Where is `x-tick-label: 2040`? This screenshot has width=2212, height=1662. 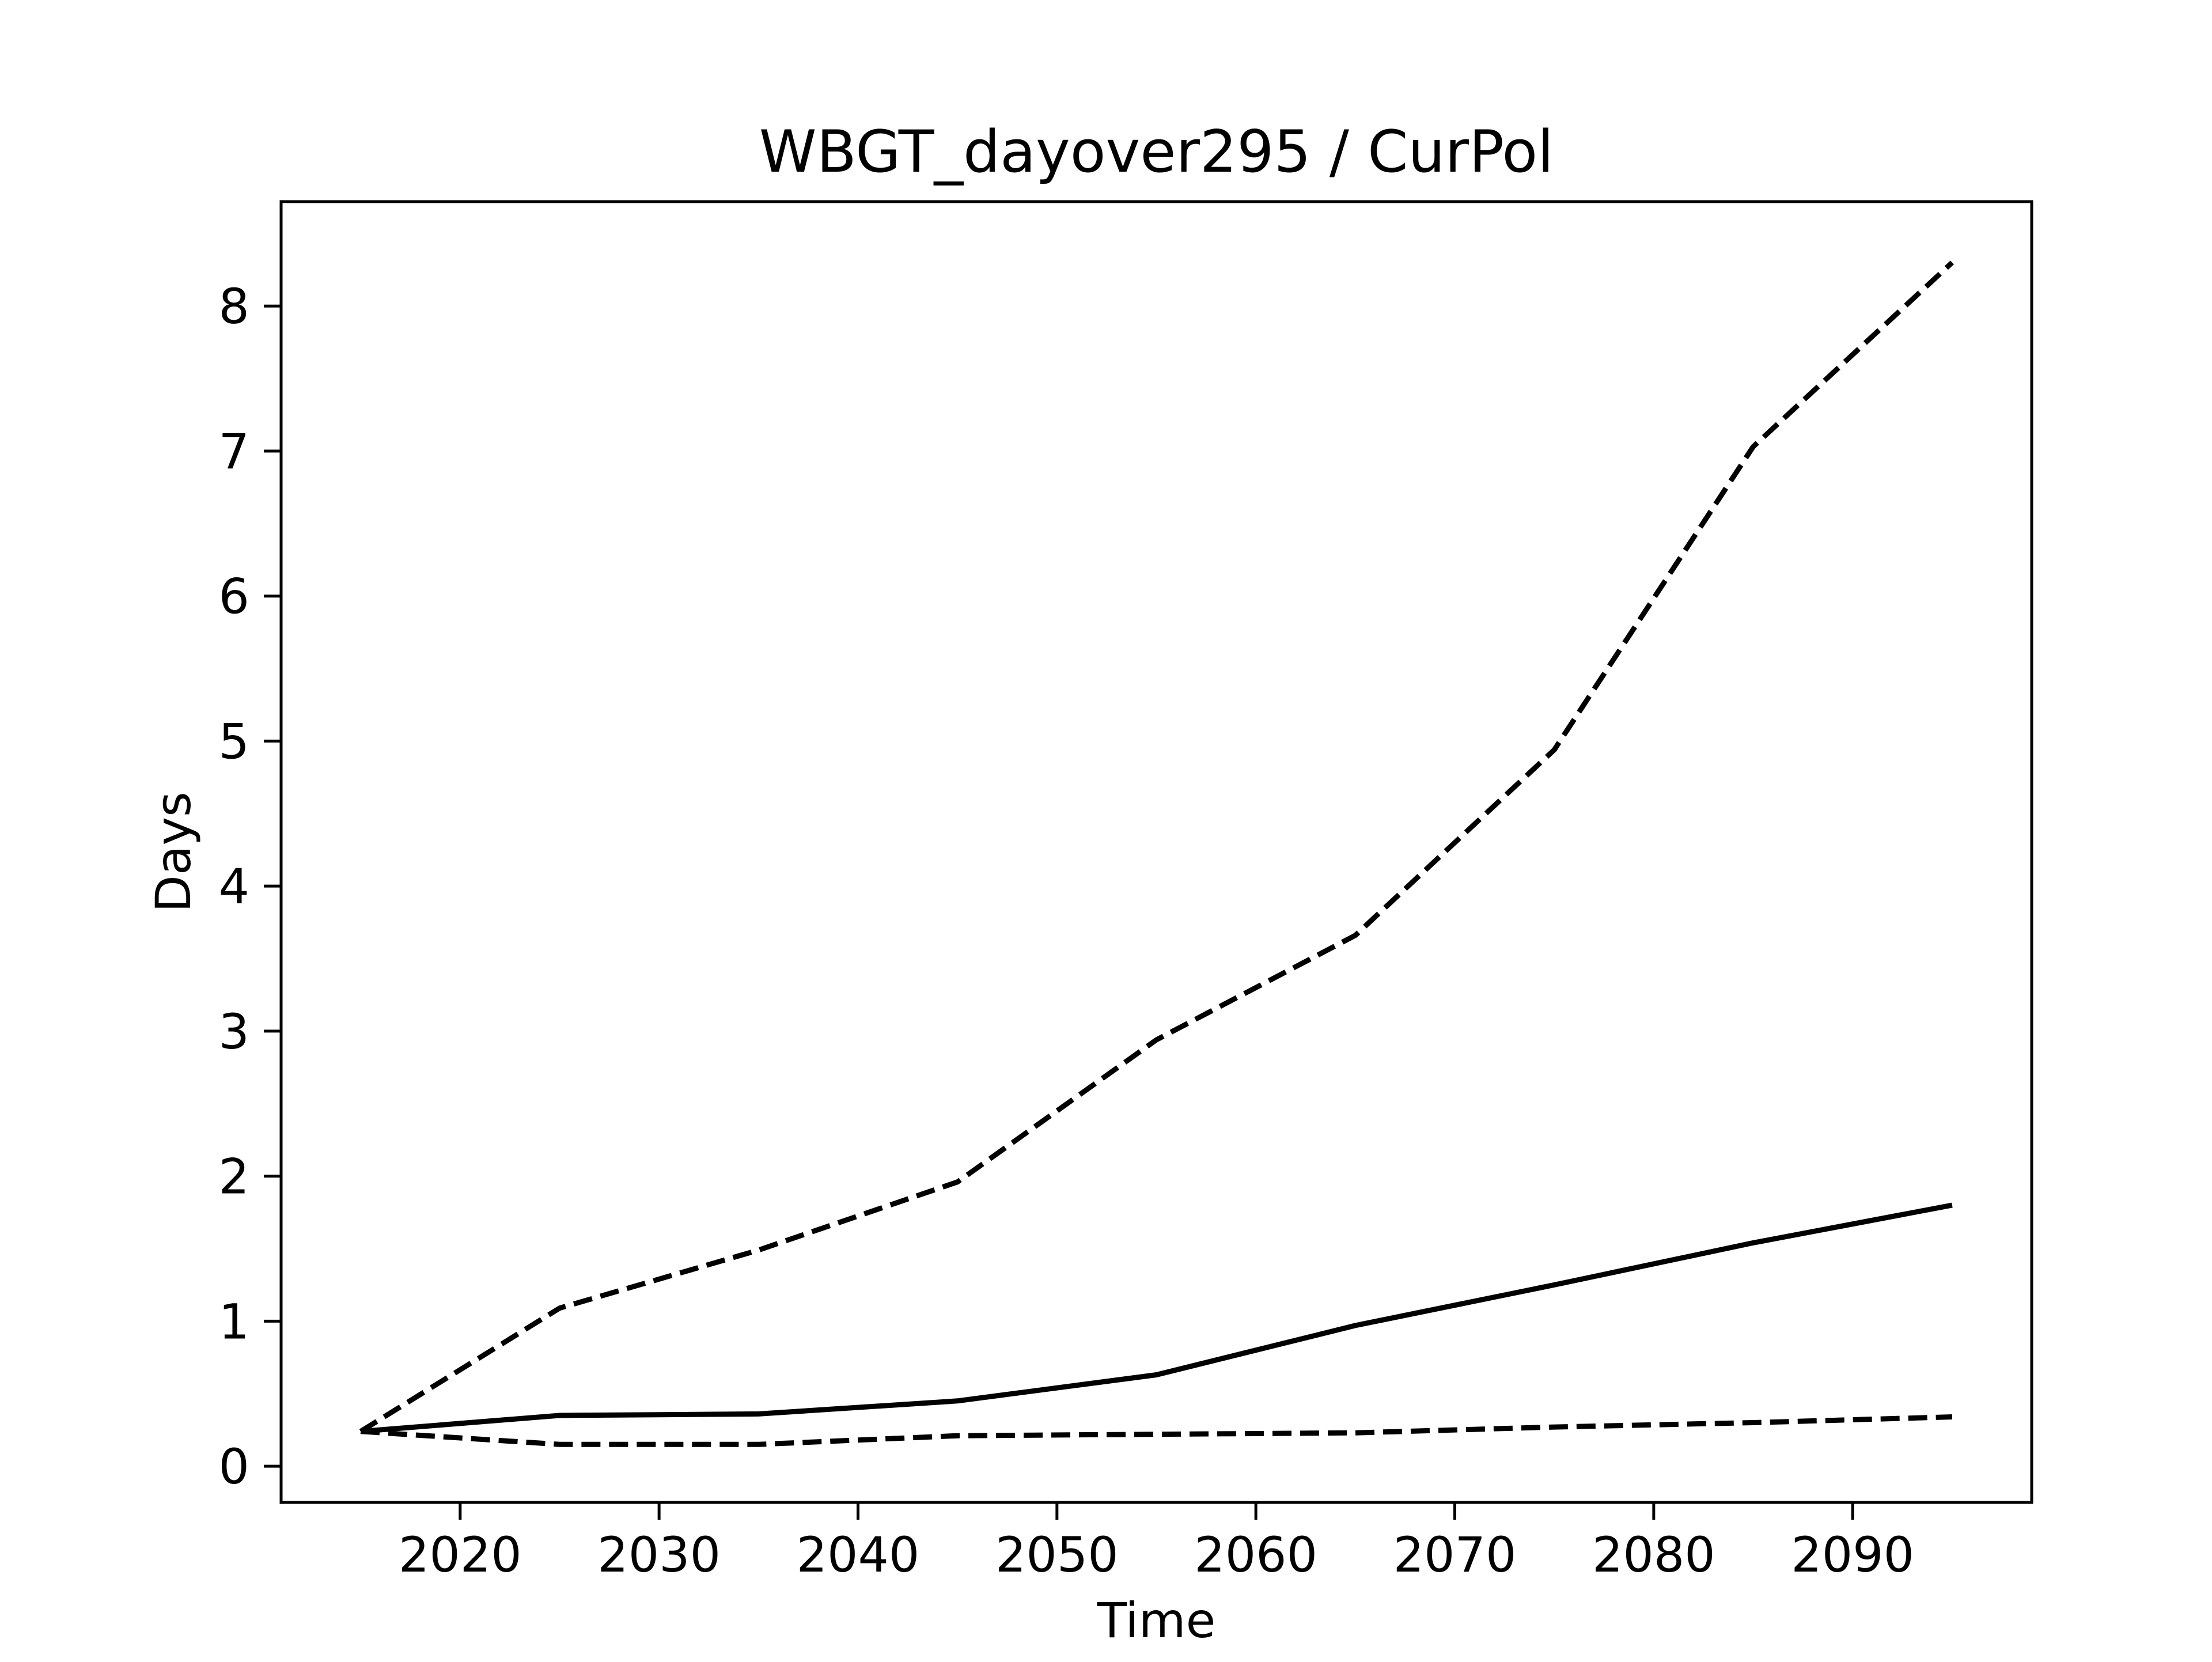
x-tick-label: 2040 is located at coordinates (858, 1555).